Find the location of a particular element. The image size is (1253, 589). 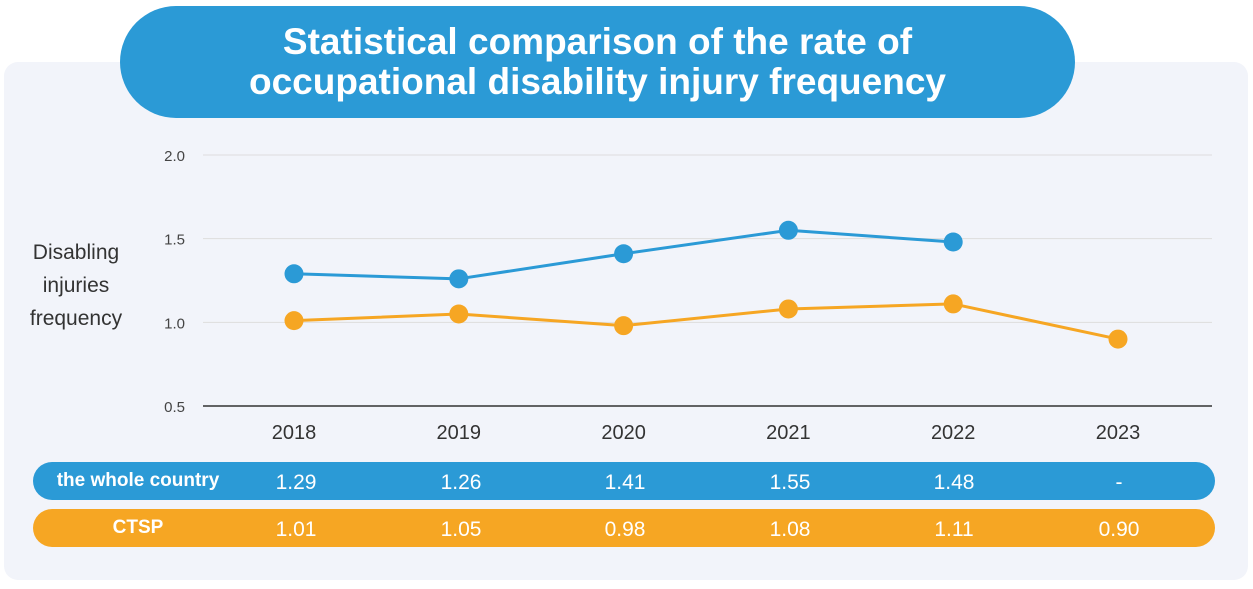

x-tick-label: 2023 is located at coordinates (1118, 433).